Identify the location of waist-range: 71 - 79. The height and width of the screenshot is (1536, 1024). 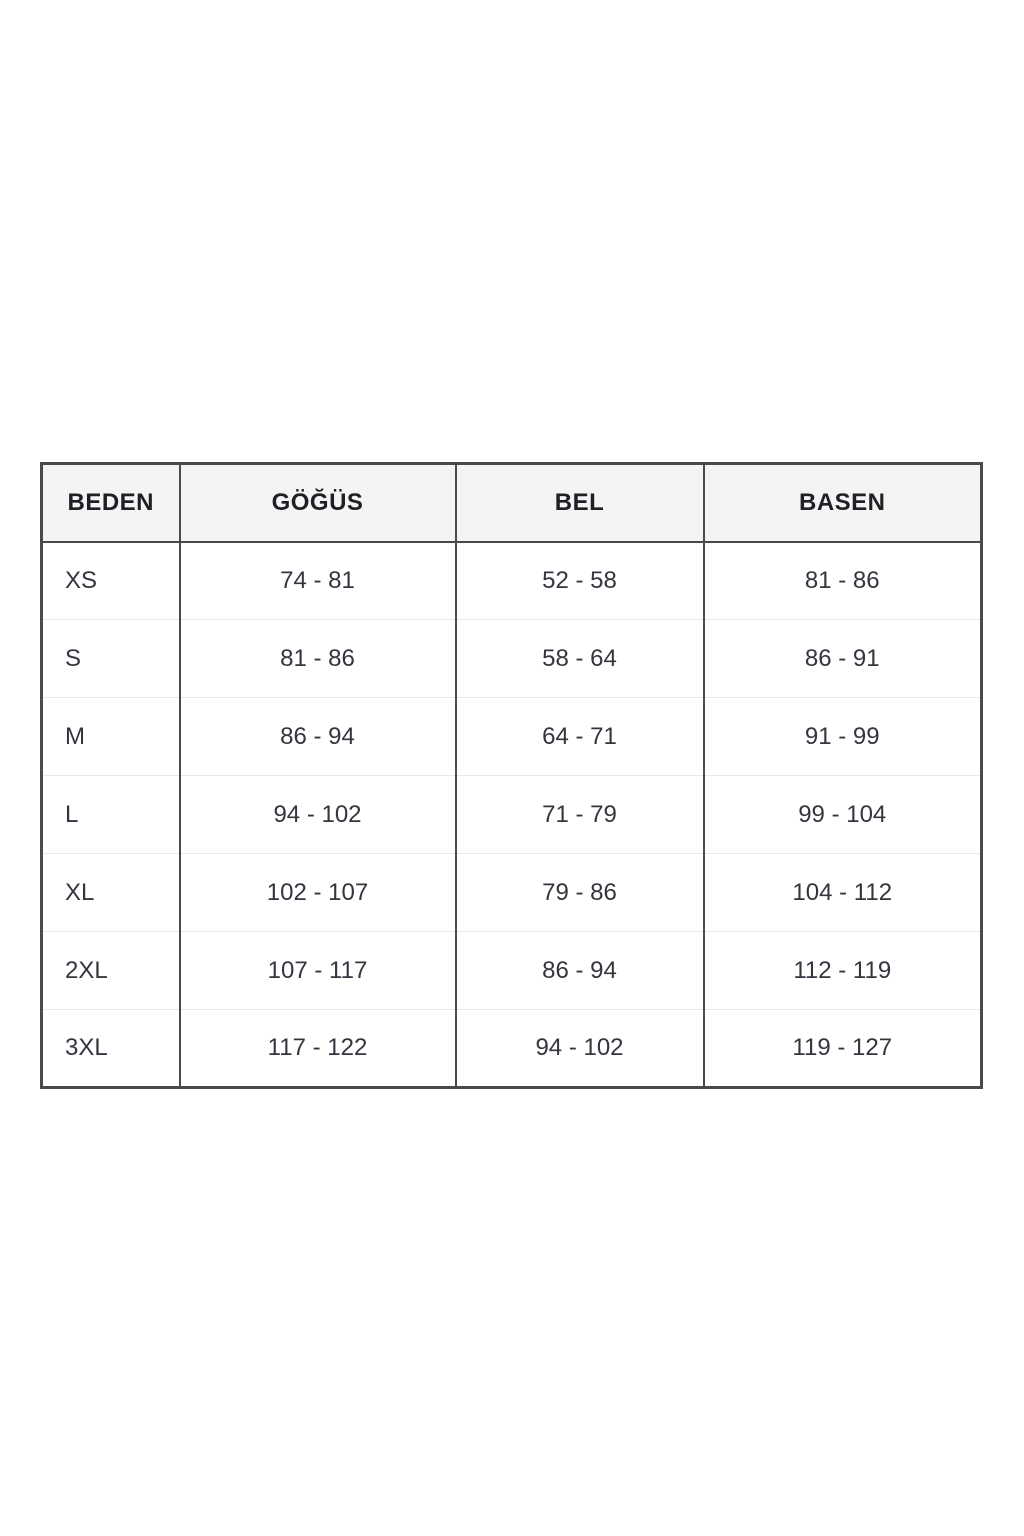
(579, 814).